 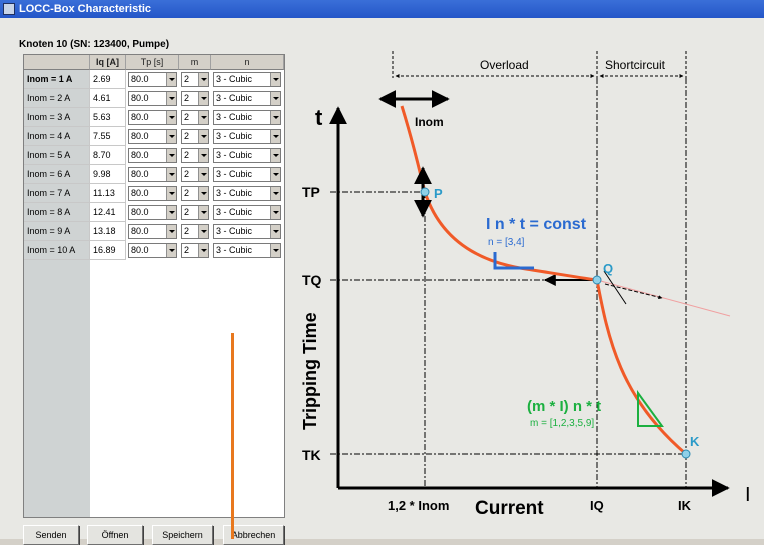 What do you see at coordinates (9, 9) in the screenshot?
I see `app-icon` at bounding box center [9, 9].